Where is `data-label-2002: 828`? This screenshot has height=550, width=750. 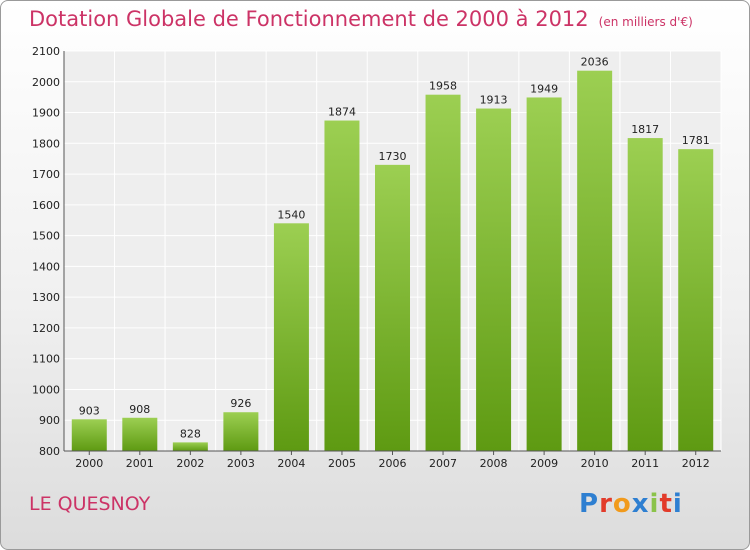
data-label-2002: 828 is located at coordinates (190, 433).